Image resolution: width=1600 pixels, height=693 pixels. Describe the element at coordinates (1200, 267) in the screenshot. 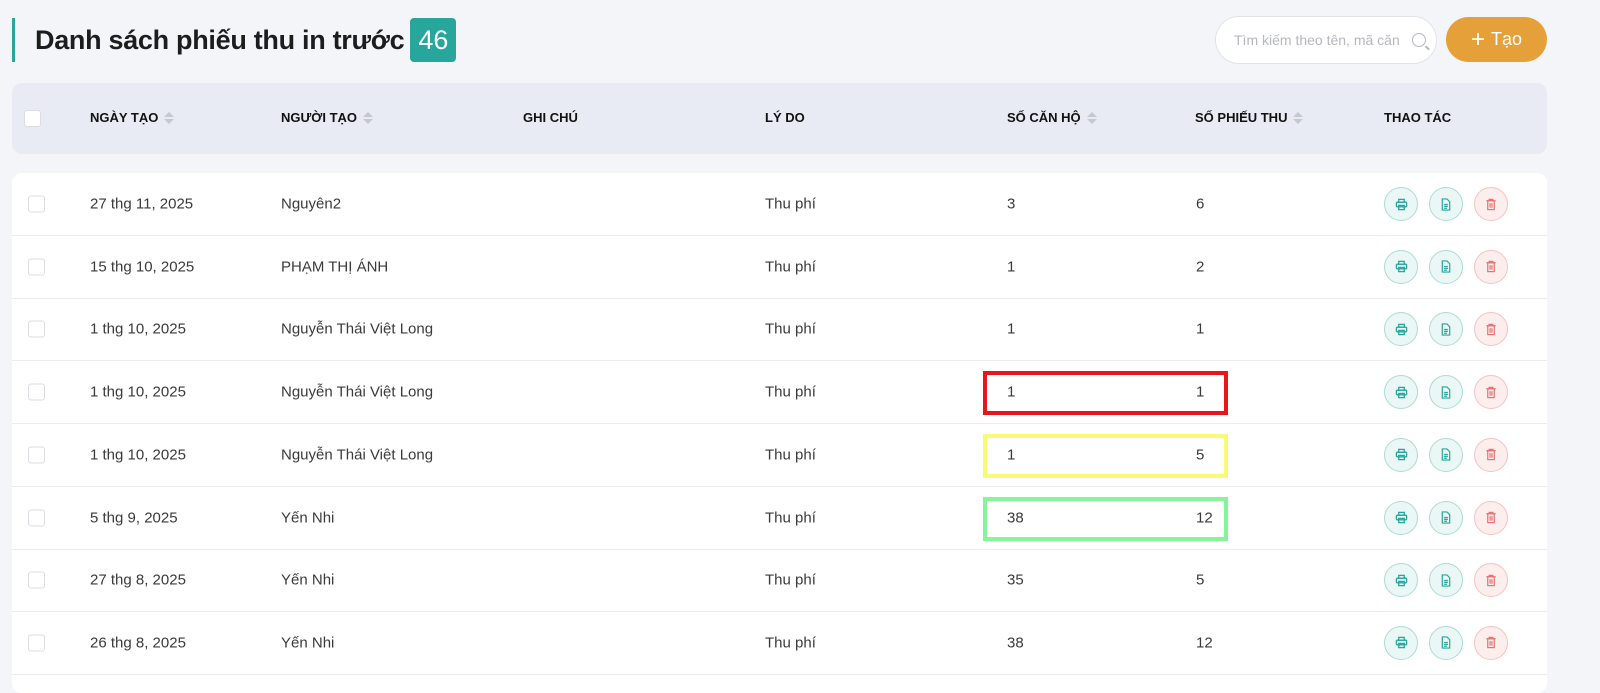

I see `cell-receipts: 2` at that location.